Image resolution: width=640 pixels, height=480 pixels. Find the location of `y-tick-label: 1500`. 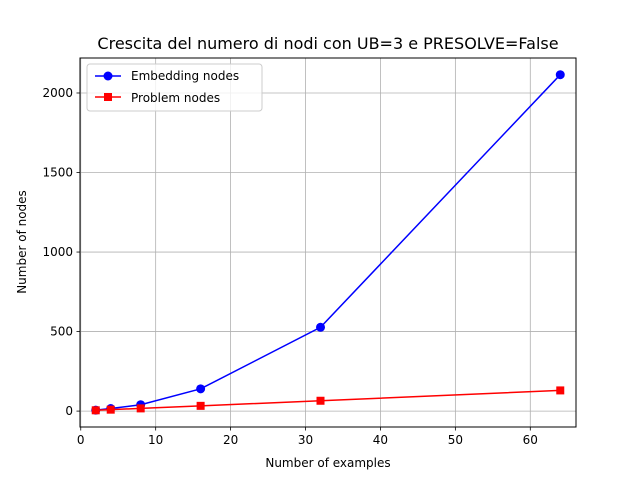

y-tick-label: 1500 is located at coordinates (57, 173).